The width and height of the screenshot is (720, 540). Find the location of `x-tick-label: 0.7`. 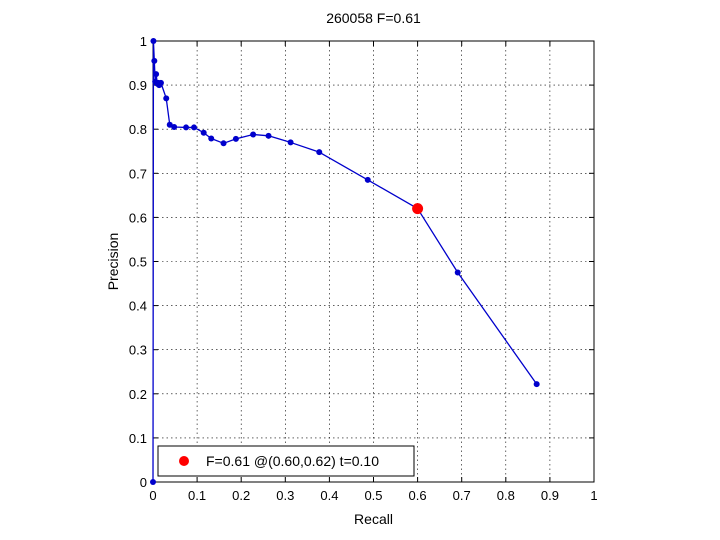

x-tick-label: 0.7 is located at coordinates (462, 495).